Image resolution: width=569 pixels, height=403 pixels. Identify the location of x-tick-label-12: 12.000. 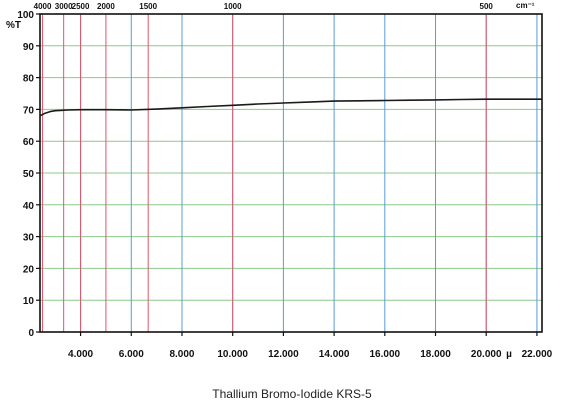
(283, 354).